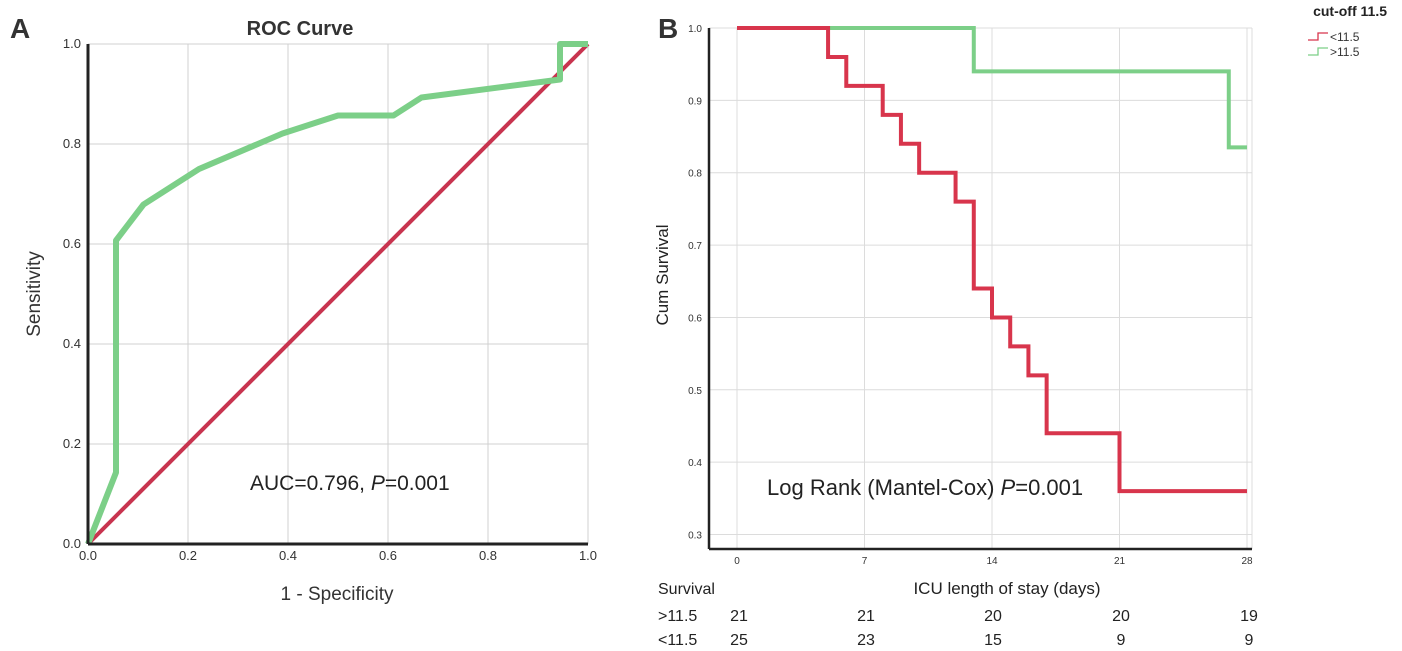  Describe the element at coordinates (695, 318) in the screenshot. I see `km-y-tick-label: 0.6` at that location.